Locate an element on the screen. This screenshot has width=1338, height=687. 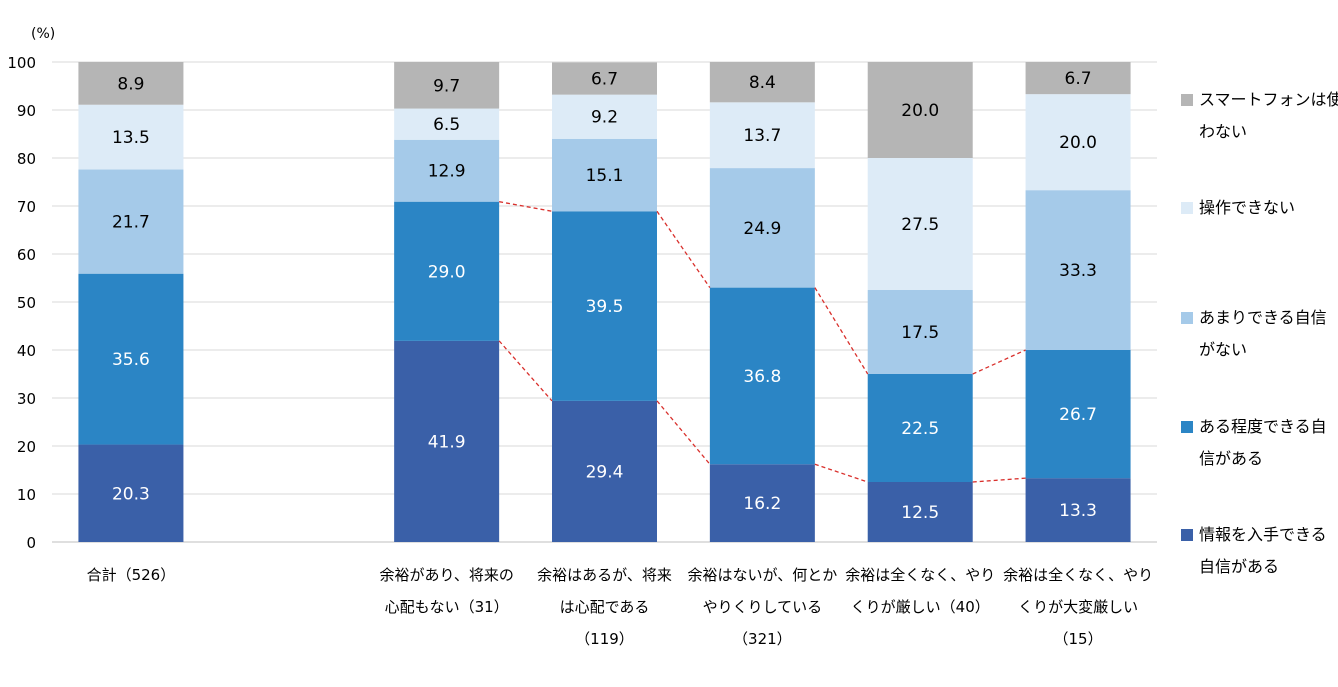
data-label: 13.7 is located at coordinates (762, 136).